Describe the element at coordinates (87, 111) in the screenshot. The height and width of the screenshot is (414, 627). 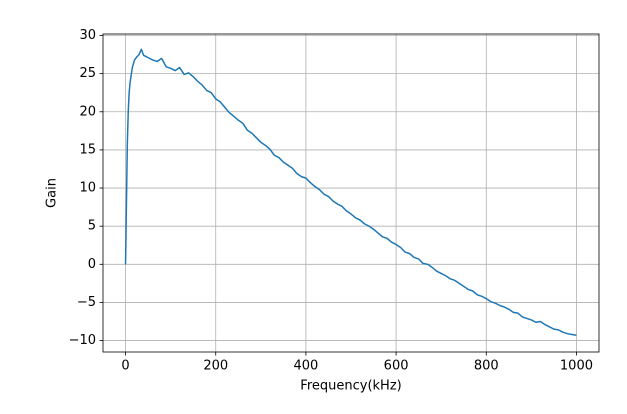
I see `y-tick-label: 20` at that location.